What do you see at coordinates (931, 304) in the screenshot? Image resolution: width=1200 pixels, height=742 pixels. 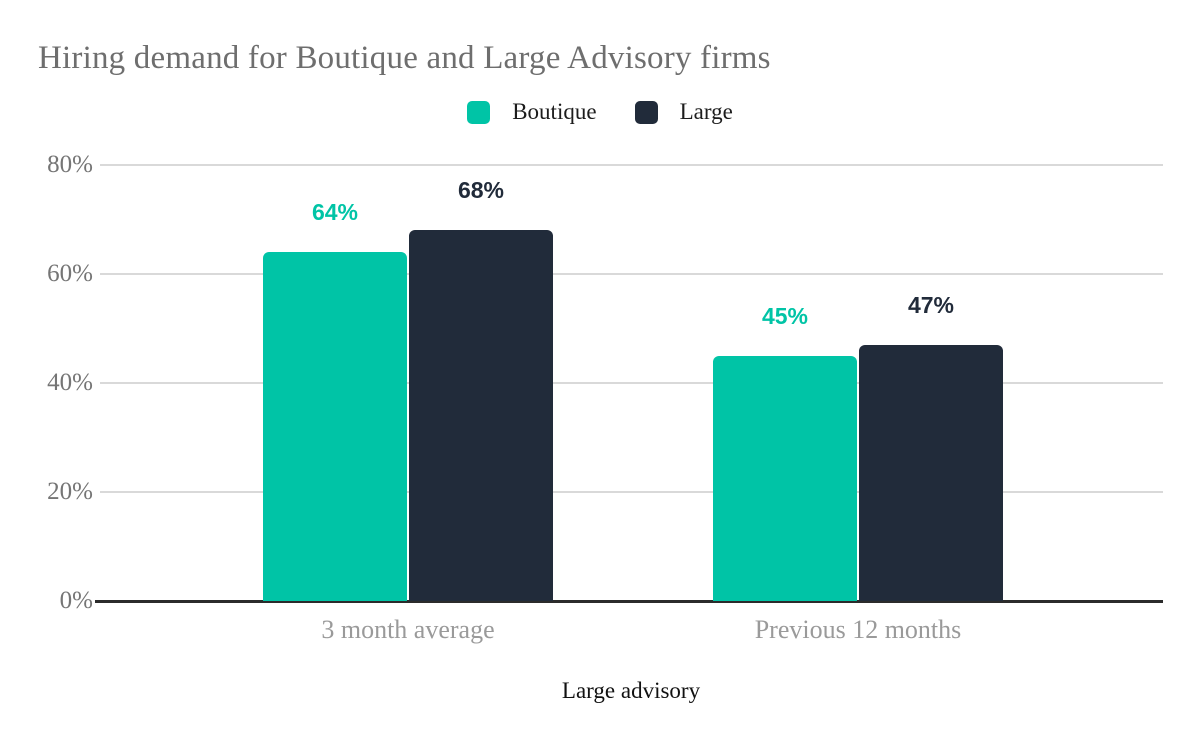 I see `value-label-large-previous-12-months: 47%` at bounding box center [931, 304].